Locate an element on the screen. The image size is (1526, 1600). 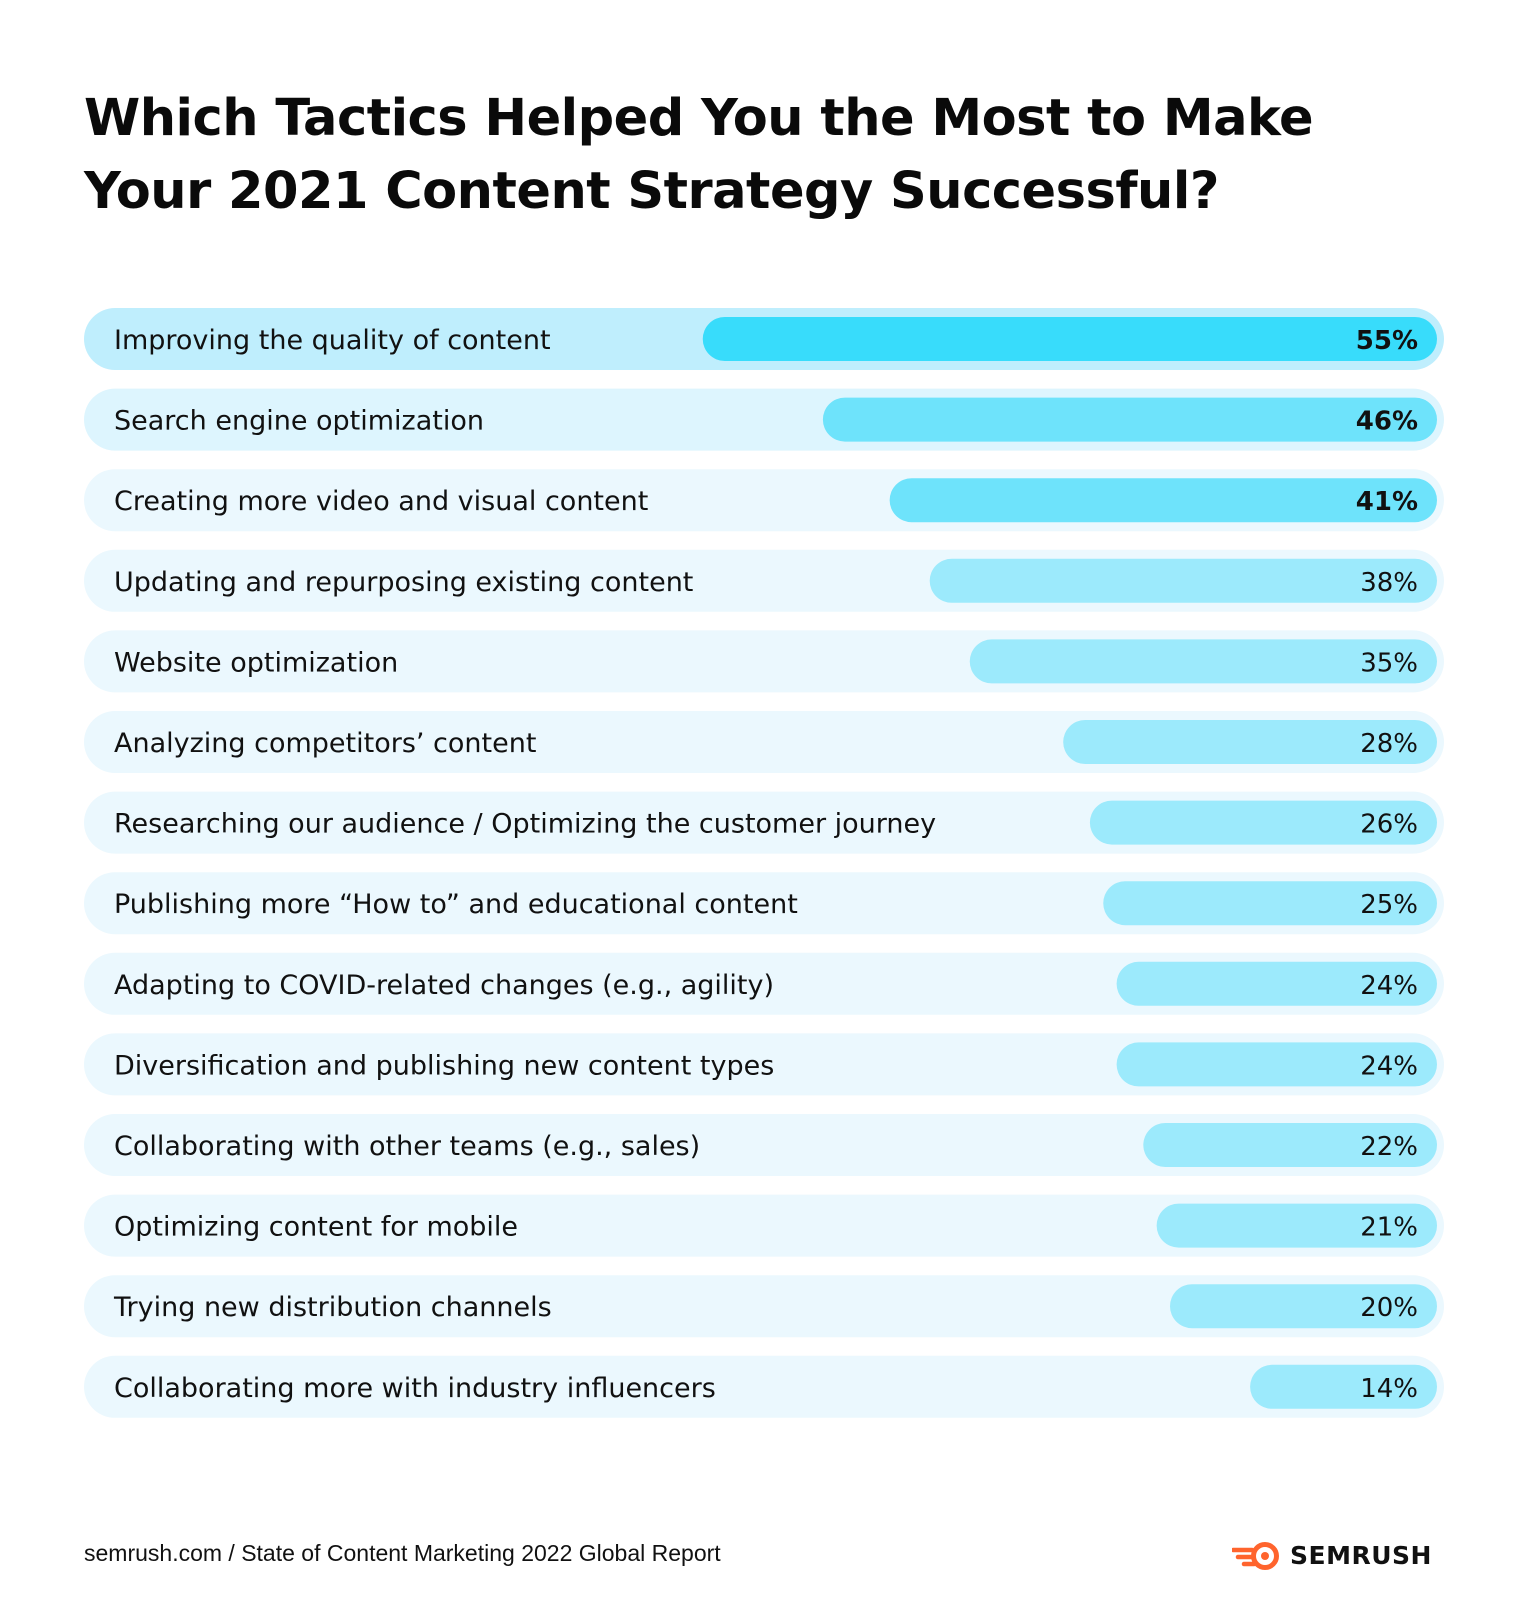
bar-row: Optimizing content for mobile 21% is located at coordinates (764, 1225).